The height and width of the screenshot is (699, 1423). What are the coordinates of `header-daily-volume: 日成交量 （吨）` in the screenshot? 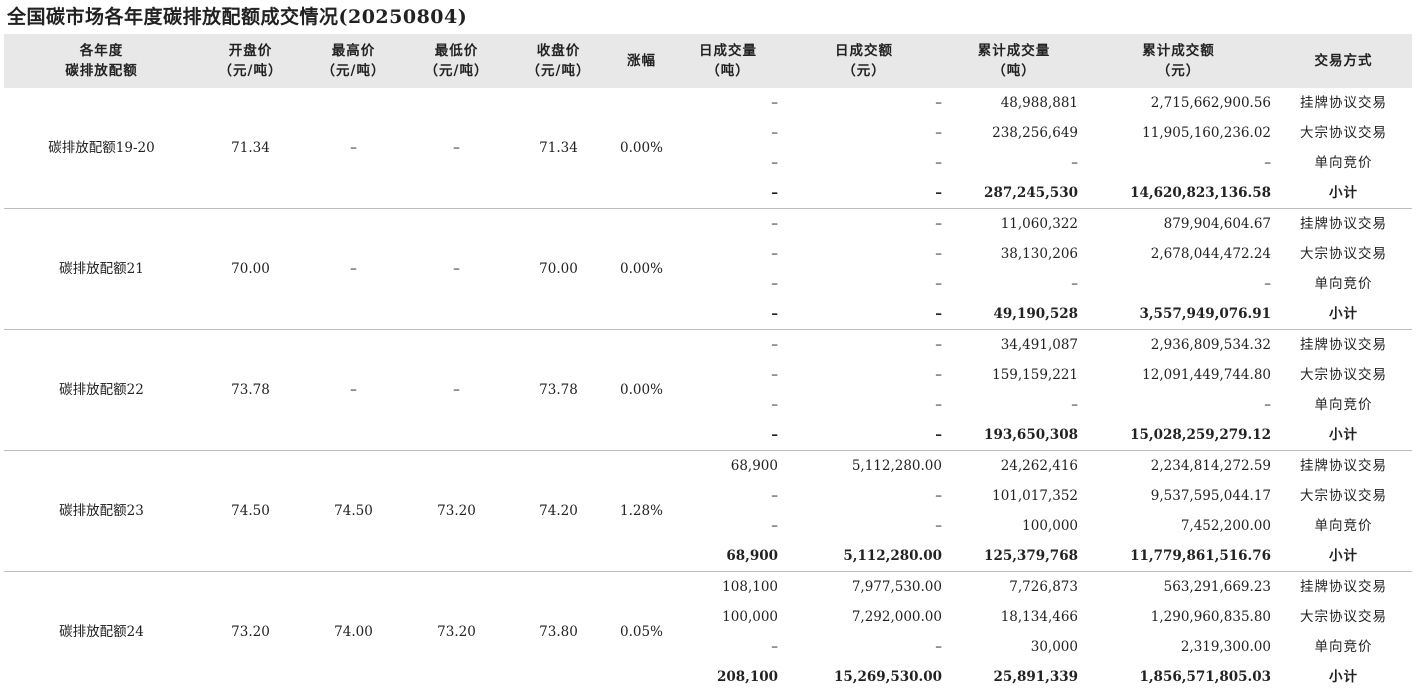 It's located at (728, 61).